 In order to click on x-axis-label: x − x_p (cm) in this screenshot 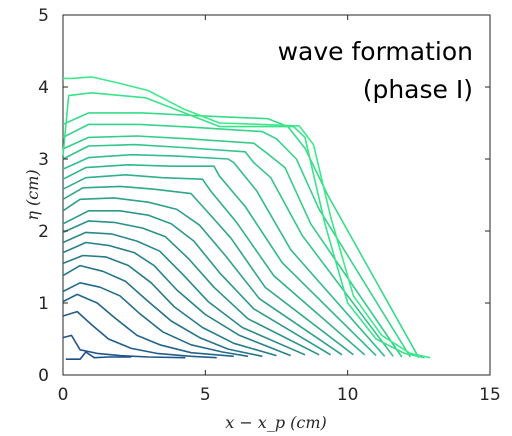, I will do `click(276, 422)`.